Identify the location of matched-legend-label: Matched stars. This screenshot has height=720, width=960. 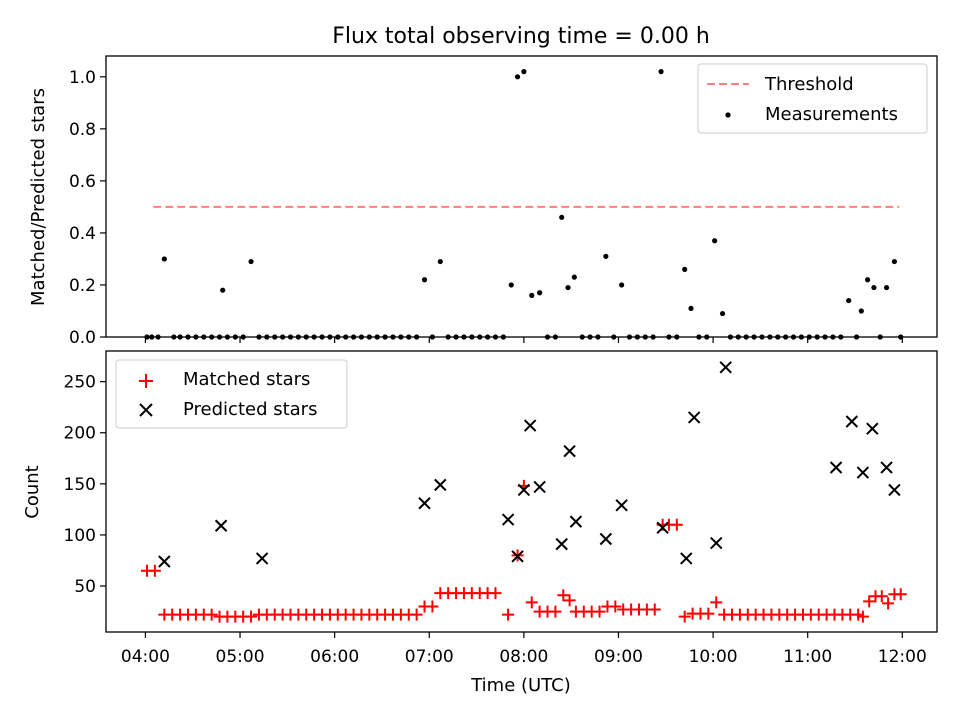
(246, 379).